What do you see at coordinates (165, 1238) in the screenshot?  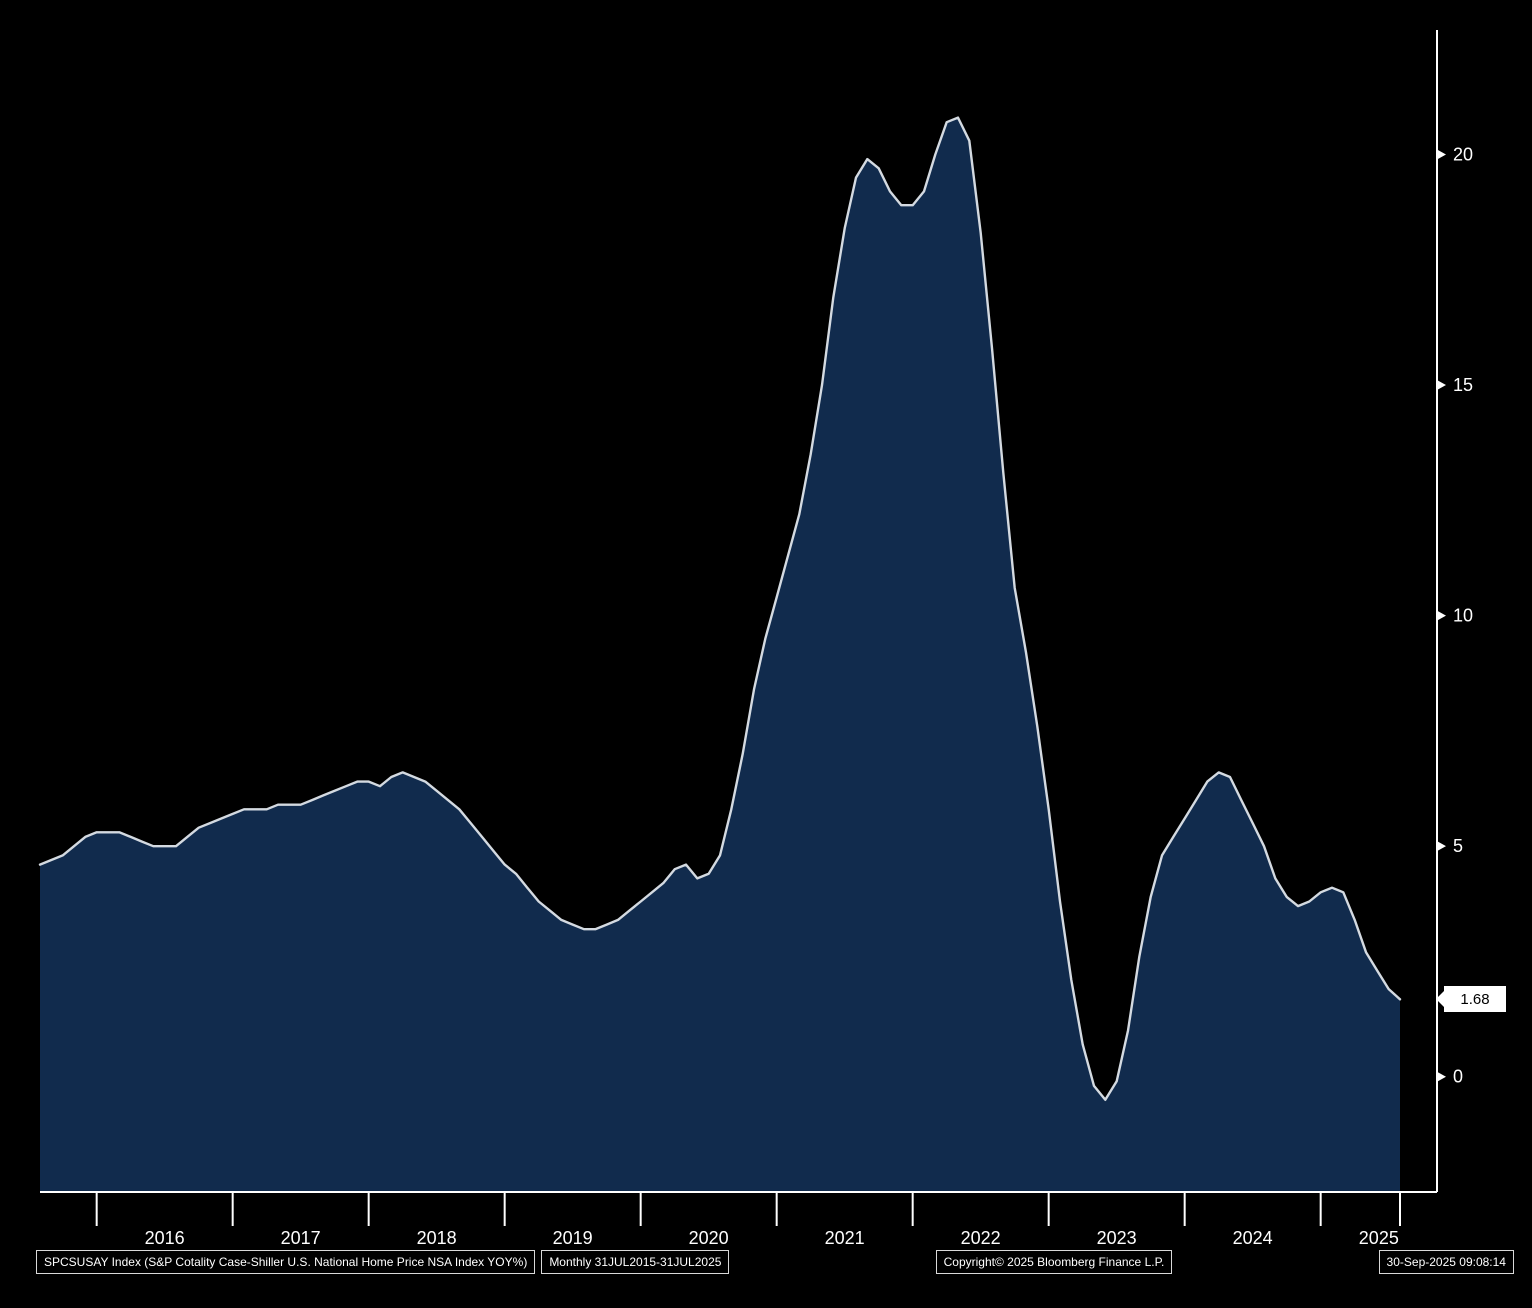 I see `x-tick-label: 2016` at bounding box center [165, 1238].